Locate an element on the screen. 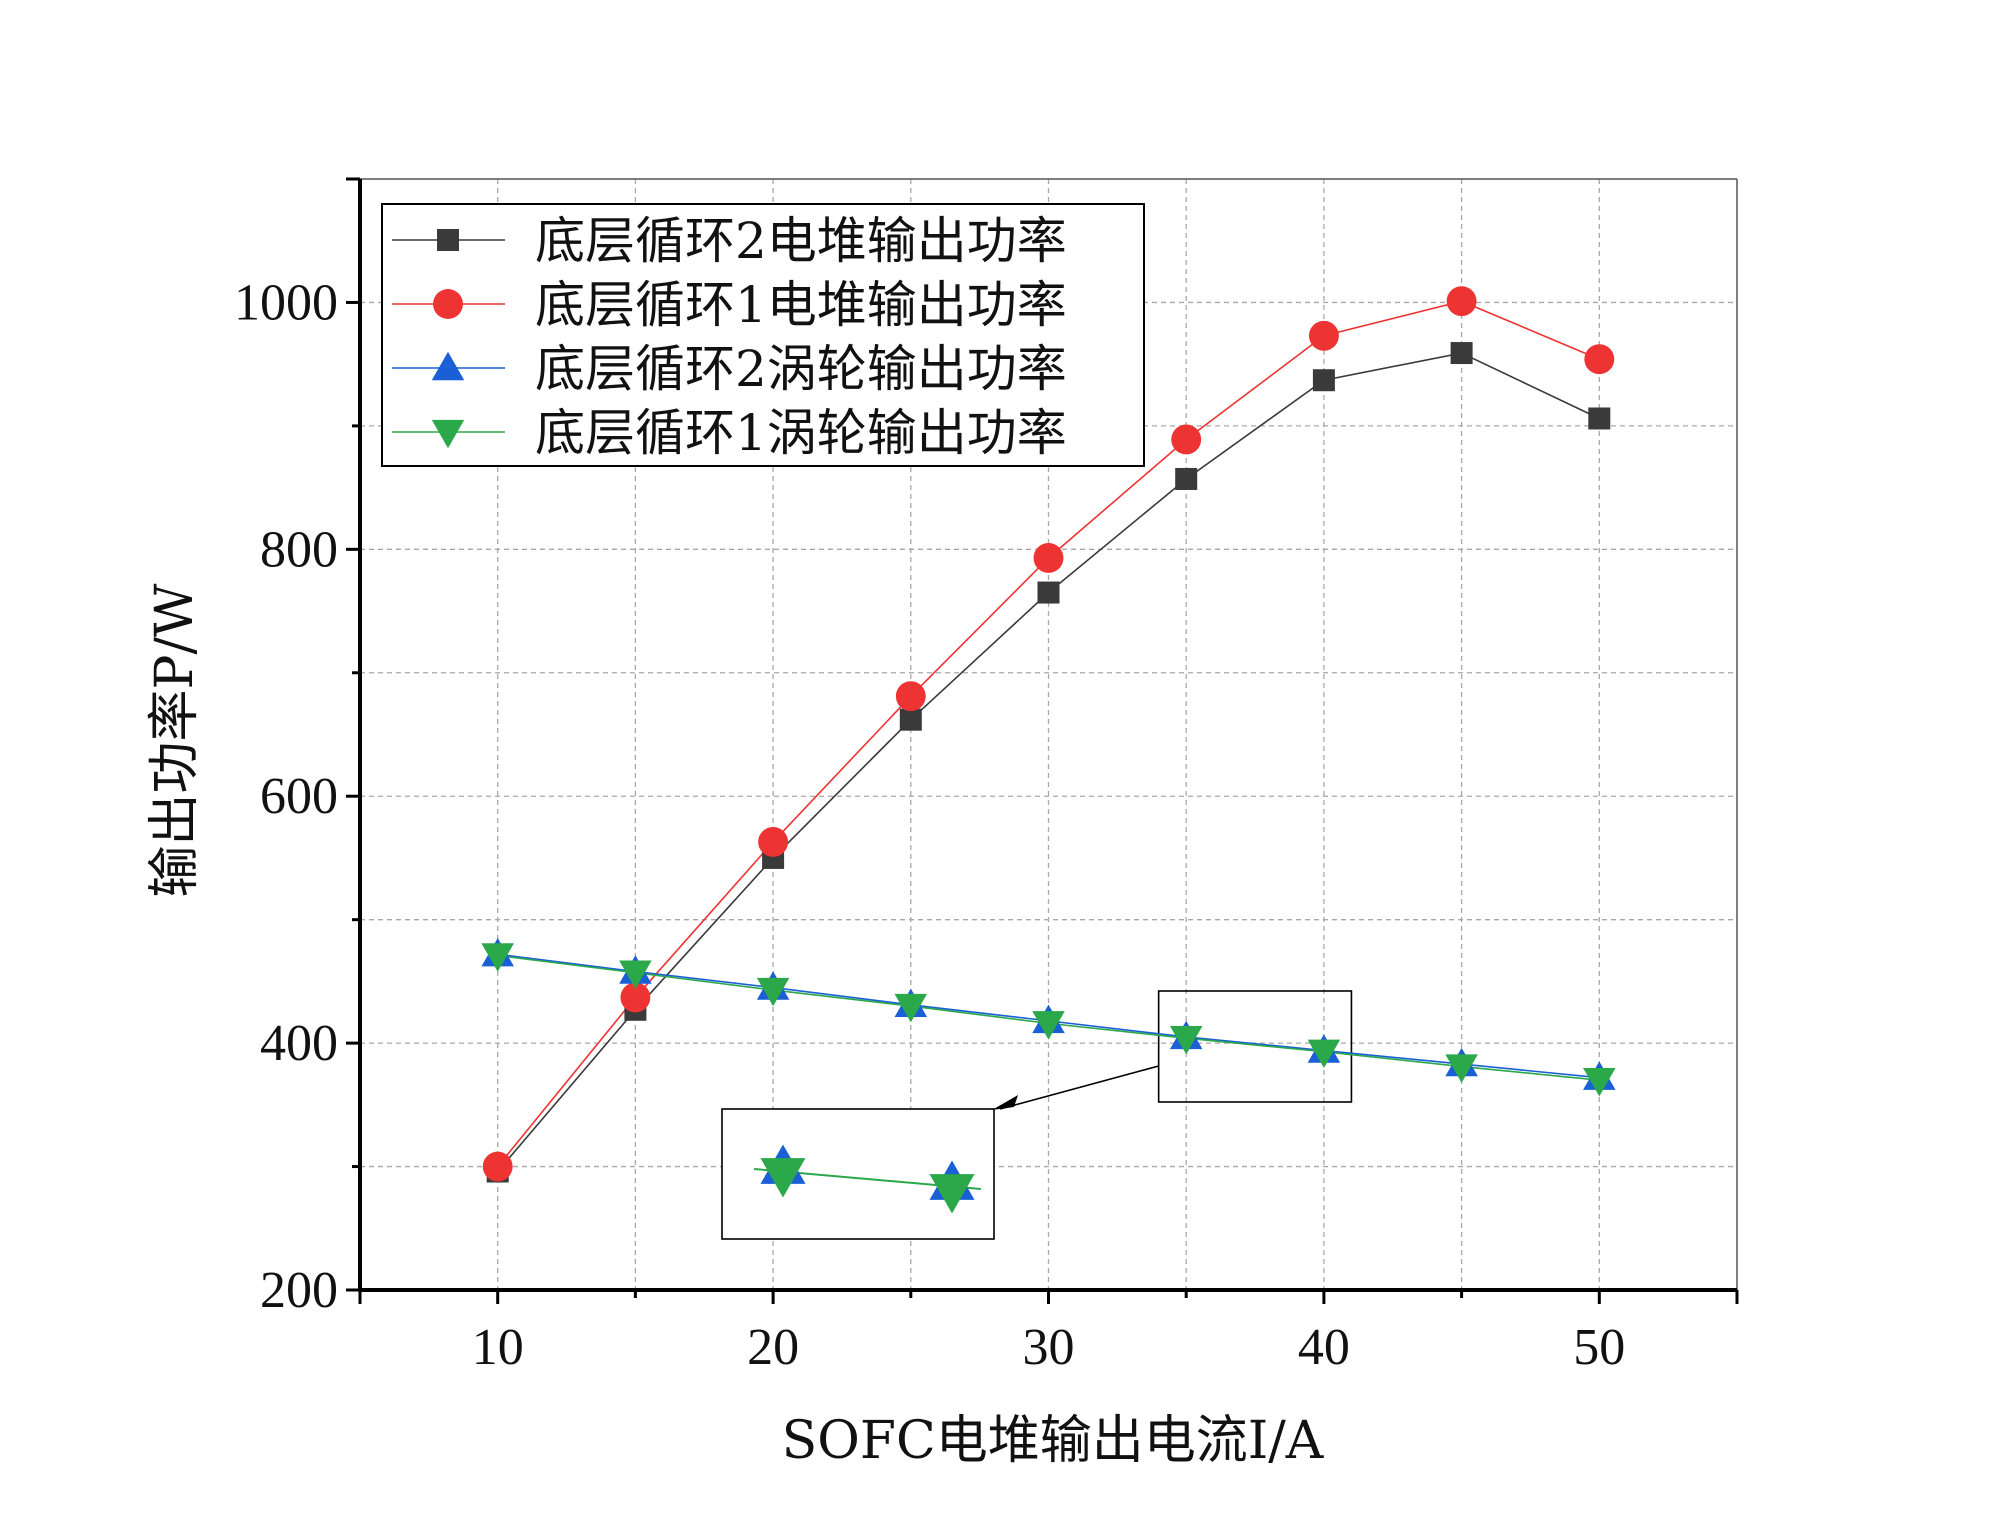 This screenshot has height=1530, width=1999. x-axis-title: SOFC电堆输出电流I/A is located at coordinates (1053, 1441).